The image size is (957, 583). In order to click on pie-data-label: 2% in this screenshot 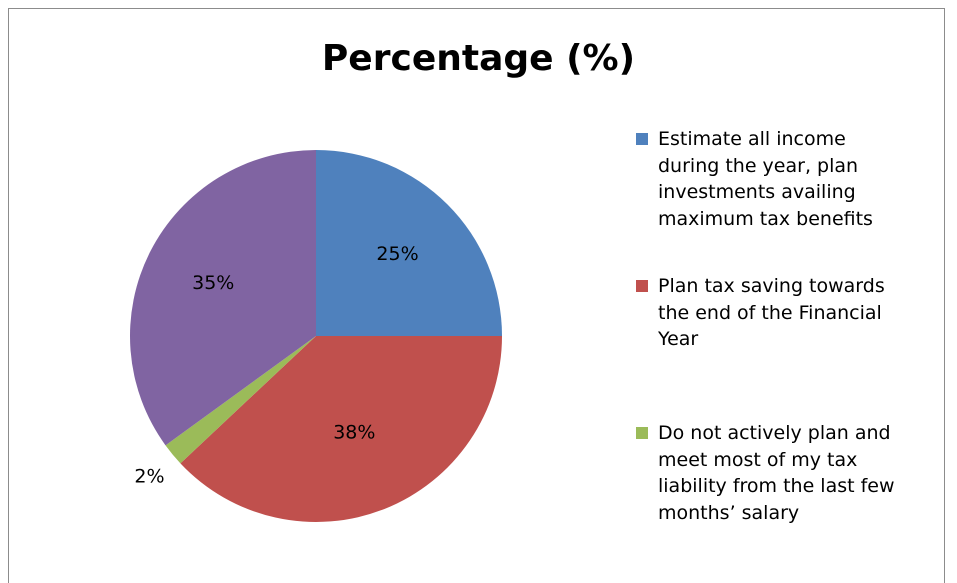, I will do `click(149, 476)`.